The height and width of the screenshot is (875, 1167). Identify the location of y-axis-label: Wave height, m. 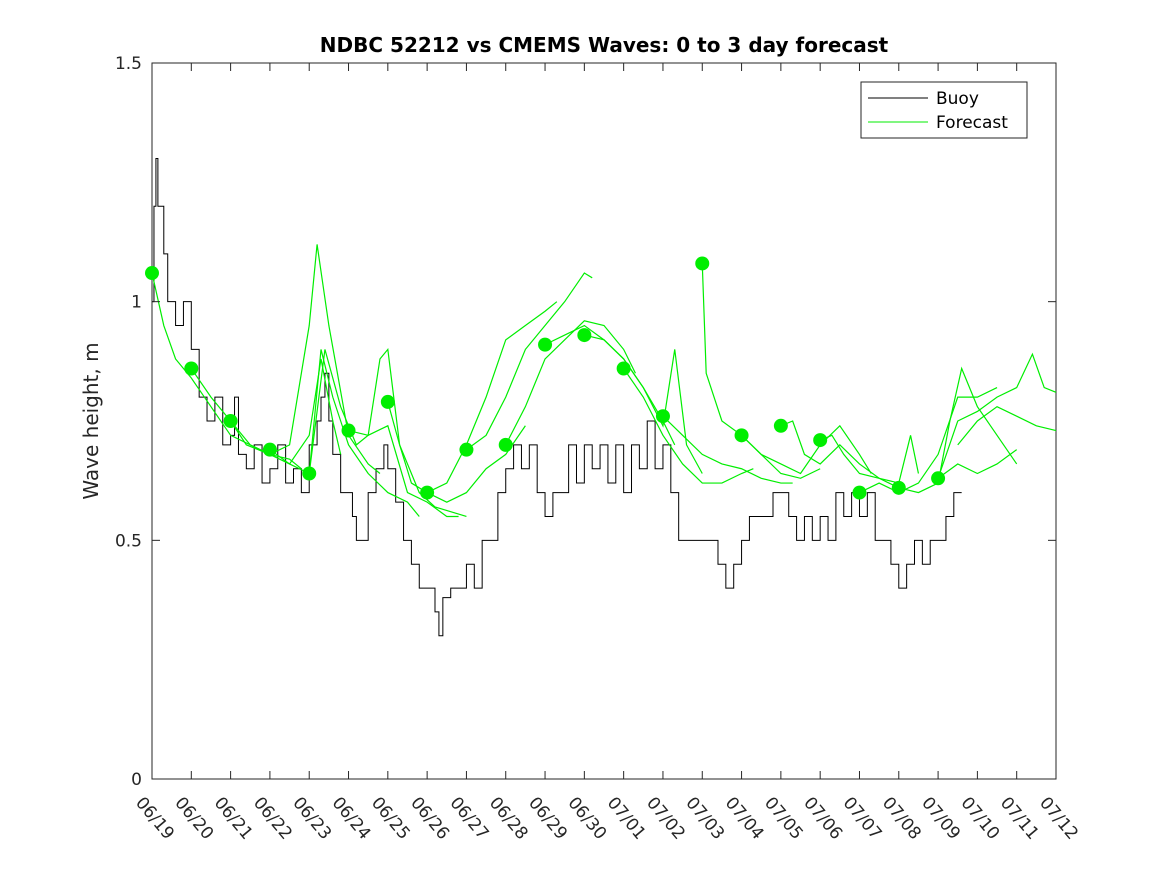
(91, 420).